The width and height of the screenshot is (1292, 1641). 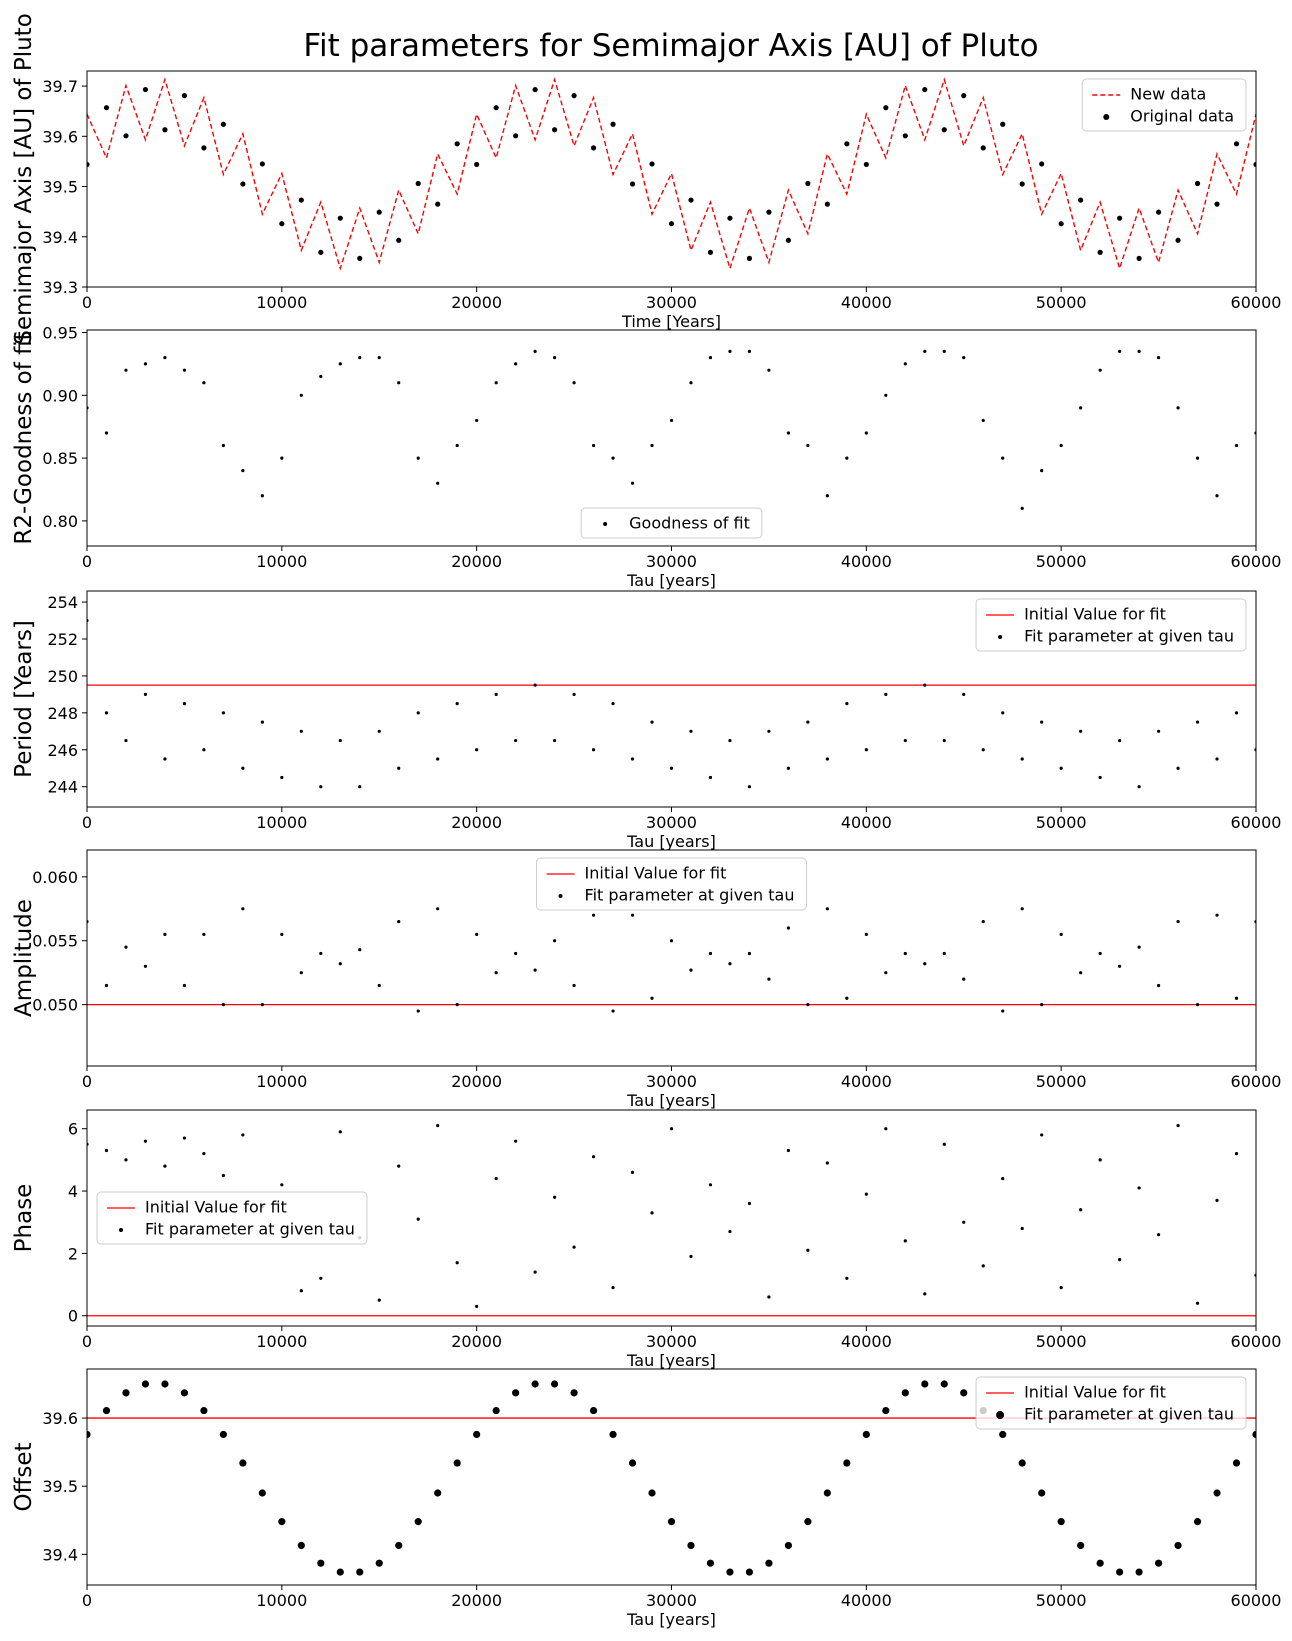 What do you see at coordinates (62, 713) in the screenshot?
I see `y-tick-label: 248` at bounding box center [62, 713].